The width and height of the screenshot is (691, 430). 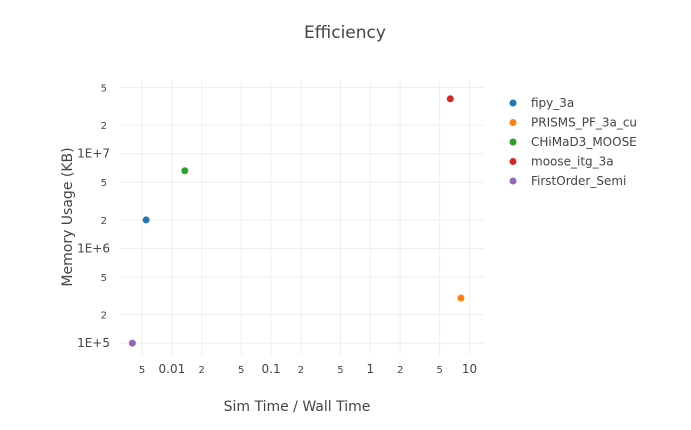 I want to click on legend-item: fipy_3a, so click(x=541, y=103).